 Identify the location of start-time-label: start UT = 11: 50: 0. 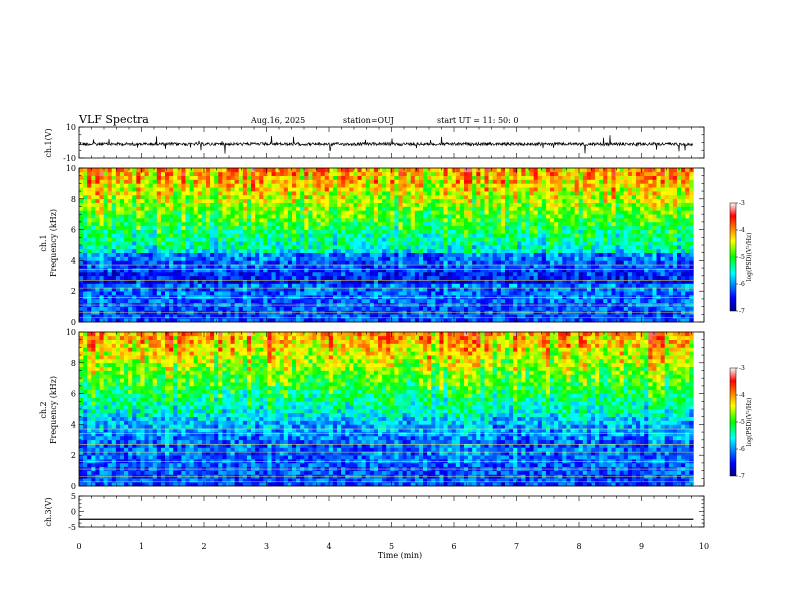
(477, 120).